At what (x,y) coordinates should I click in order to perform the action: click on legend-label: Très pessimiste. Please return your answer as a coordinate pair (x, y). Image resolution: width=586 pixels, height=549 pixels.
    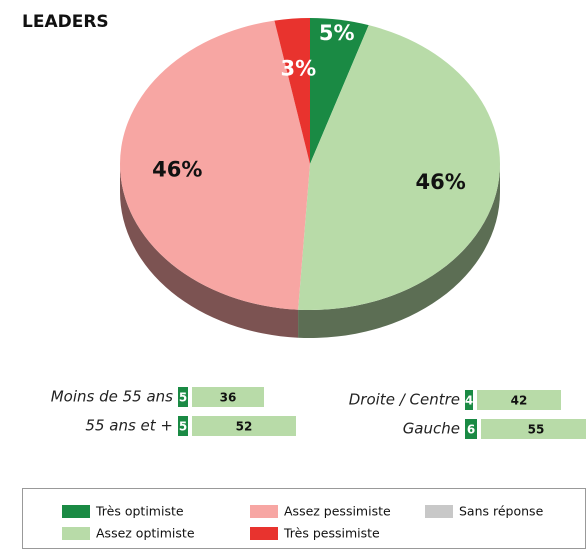
    Looking at the image, I should click on (331, 533).